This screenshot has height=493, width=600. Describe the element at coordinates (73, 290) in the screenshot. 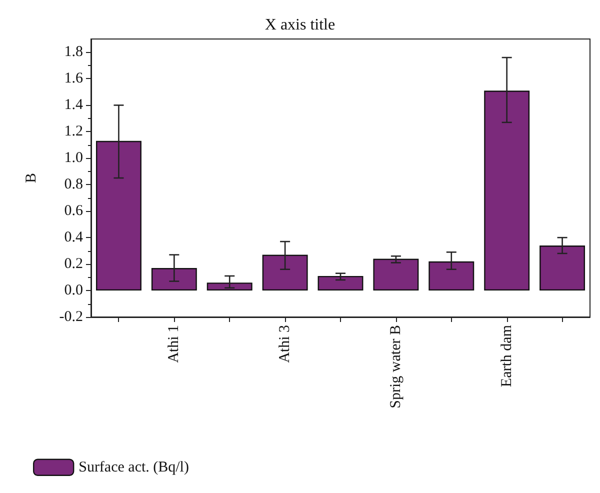

I see `y-tick-label: 0.0` at that location.